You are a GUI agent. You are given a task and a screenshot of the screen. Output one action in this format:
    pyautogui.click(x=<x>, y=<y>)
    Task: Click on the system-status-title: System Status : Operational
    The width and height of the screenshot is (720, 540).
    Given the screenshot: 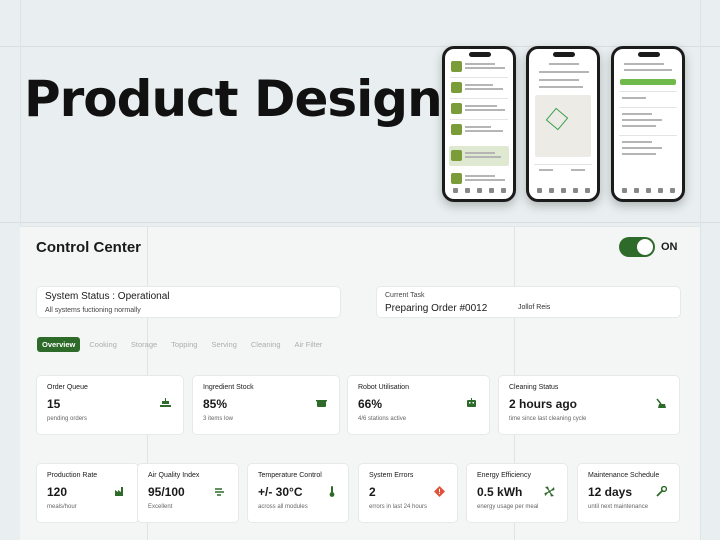 What is the action you would take?
    pyautogui.click(x=107, y=296)
    